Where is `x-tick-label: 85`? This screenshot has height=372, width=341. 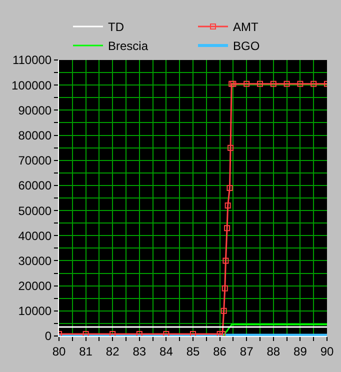
x-tick-label: 85 is located at coordinates (193, 351).